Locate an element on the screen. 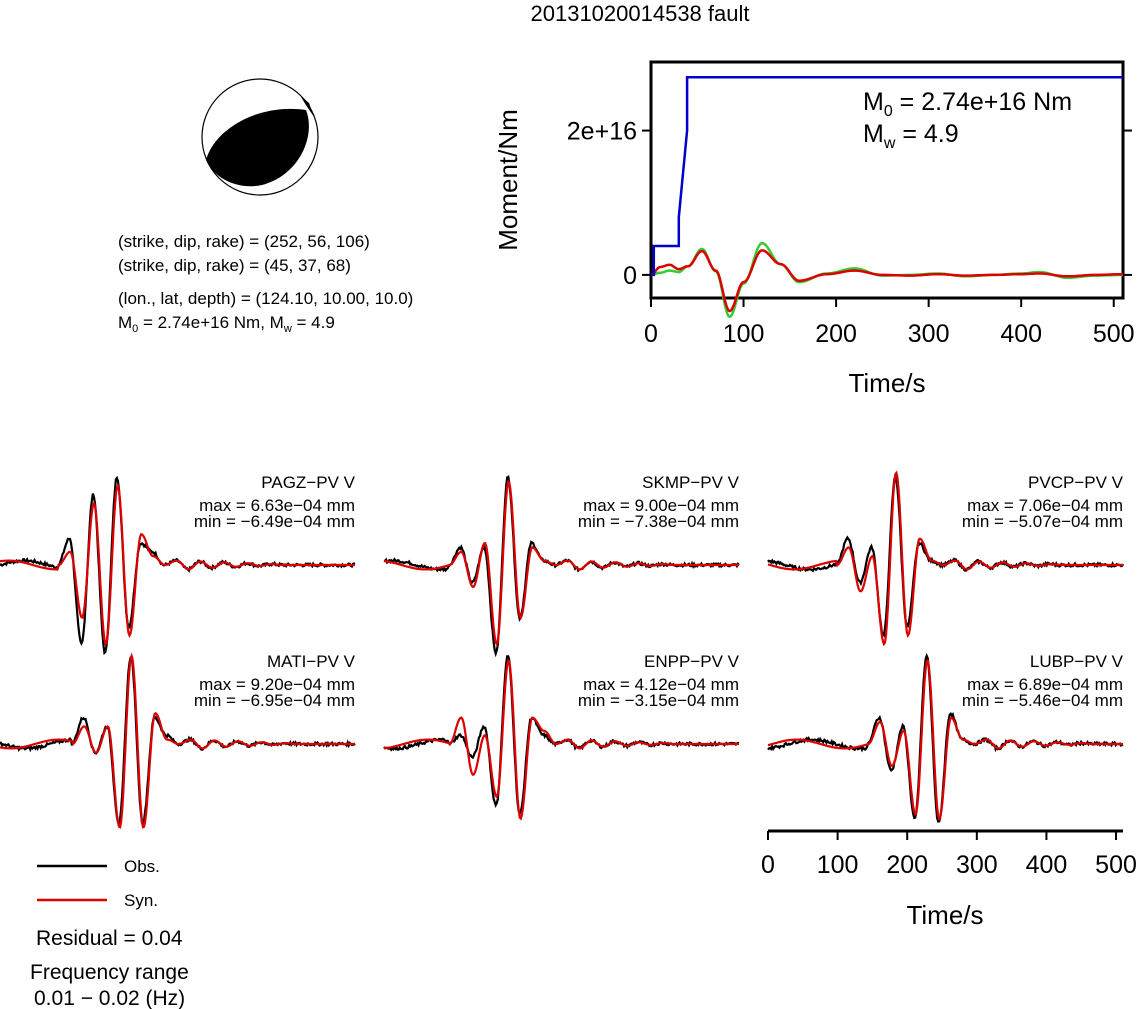 The width and height of the screenshot is (1139, 1009). station-name: SKMP−PV V is located at coordinates (691, 482).